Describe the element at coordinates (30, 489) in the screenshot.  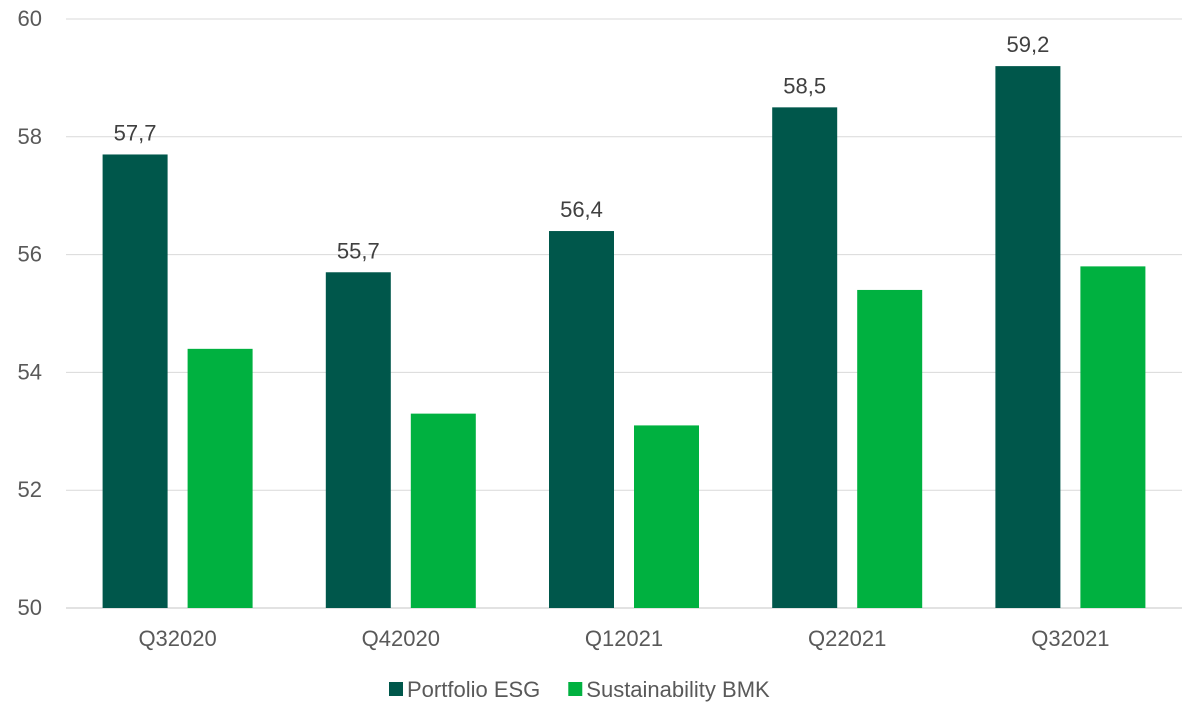
I see `y-tick-label: 52` at that location.